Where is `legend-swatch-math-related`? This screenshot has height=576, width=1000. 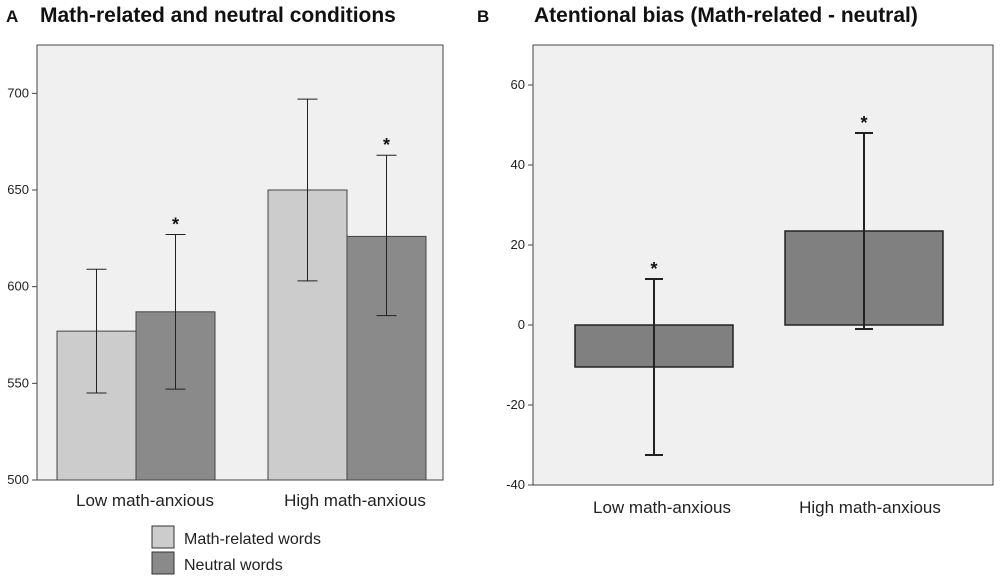 legend-swatch-math-related is located at coordinates (163, 537).